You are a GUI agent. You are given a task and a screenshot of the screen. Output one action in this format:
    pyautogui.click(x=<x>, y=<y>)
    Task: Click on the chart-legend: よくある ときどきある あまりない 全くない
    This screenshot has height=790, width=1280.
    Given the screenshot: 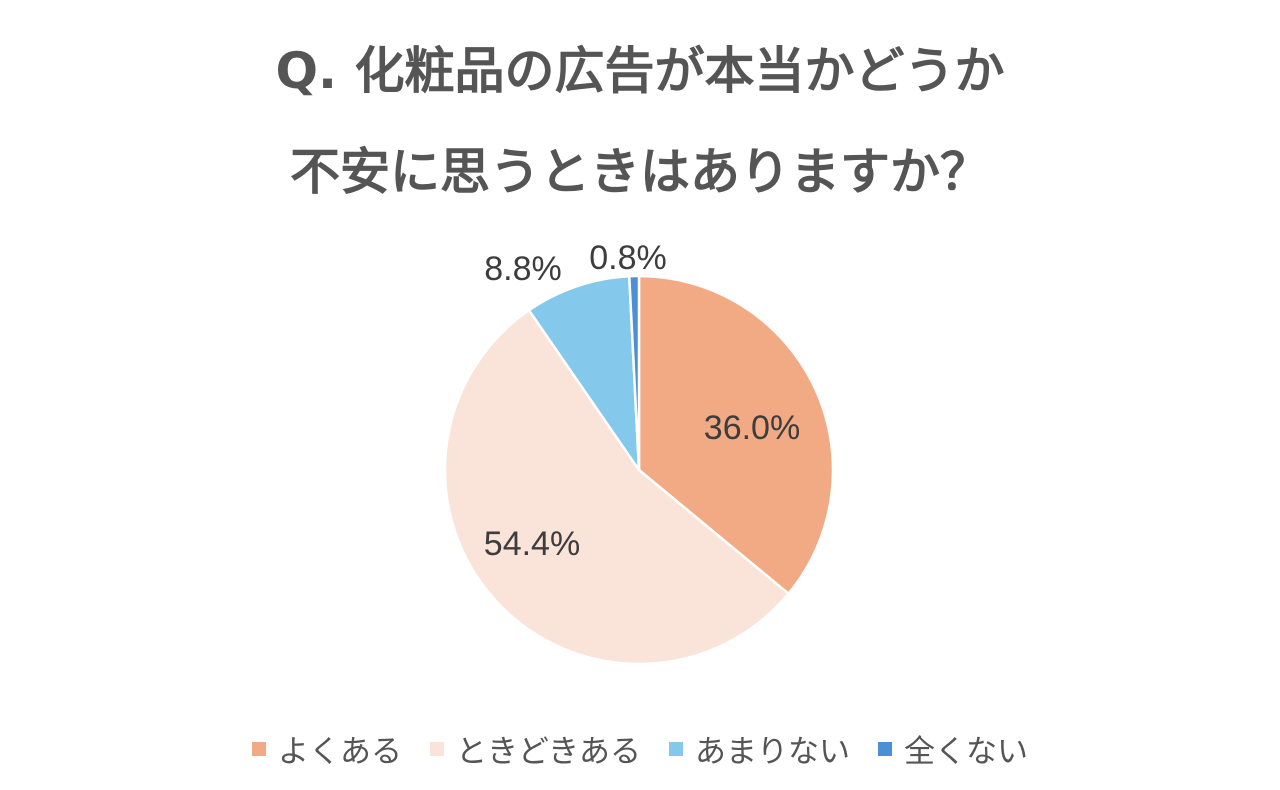 What is the action you would take?
    pyautogui.click(x=640, y=748)
    